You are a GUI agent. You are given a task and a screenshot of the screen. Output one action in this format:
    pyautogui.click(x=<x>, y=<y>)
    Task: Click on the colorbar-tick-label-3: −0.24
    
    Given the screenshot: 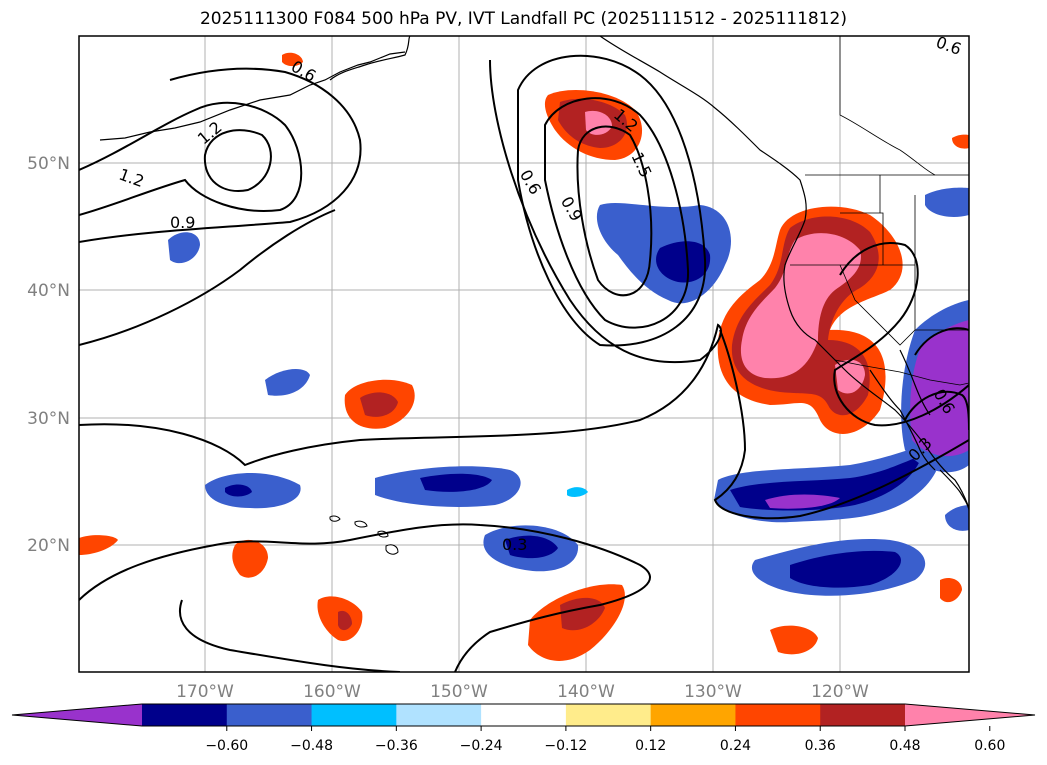 What is the action you would take?
    pyautogui.click(x=481, y=746)
    